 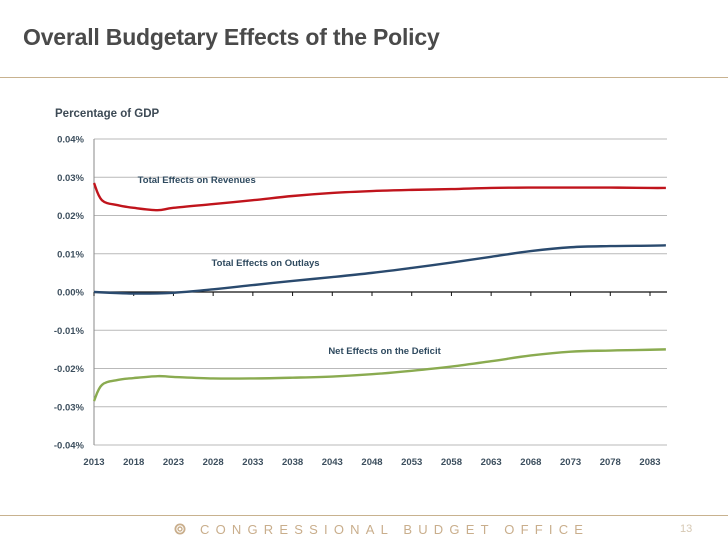 I want to click on series-label-total-effects-on-revenues: Total Effects on Revenues, so click(x=197, y=180).